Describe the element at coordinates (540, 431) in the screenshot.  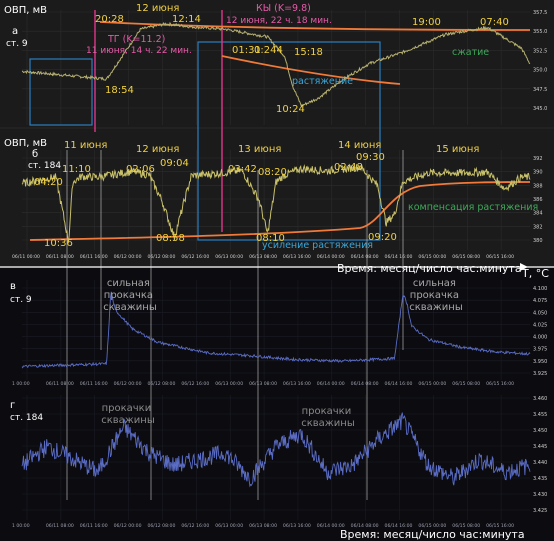
I see `y-tick-label: 3.450` at that location.